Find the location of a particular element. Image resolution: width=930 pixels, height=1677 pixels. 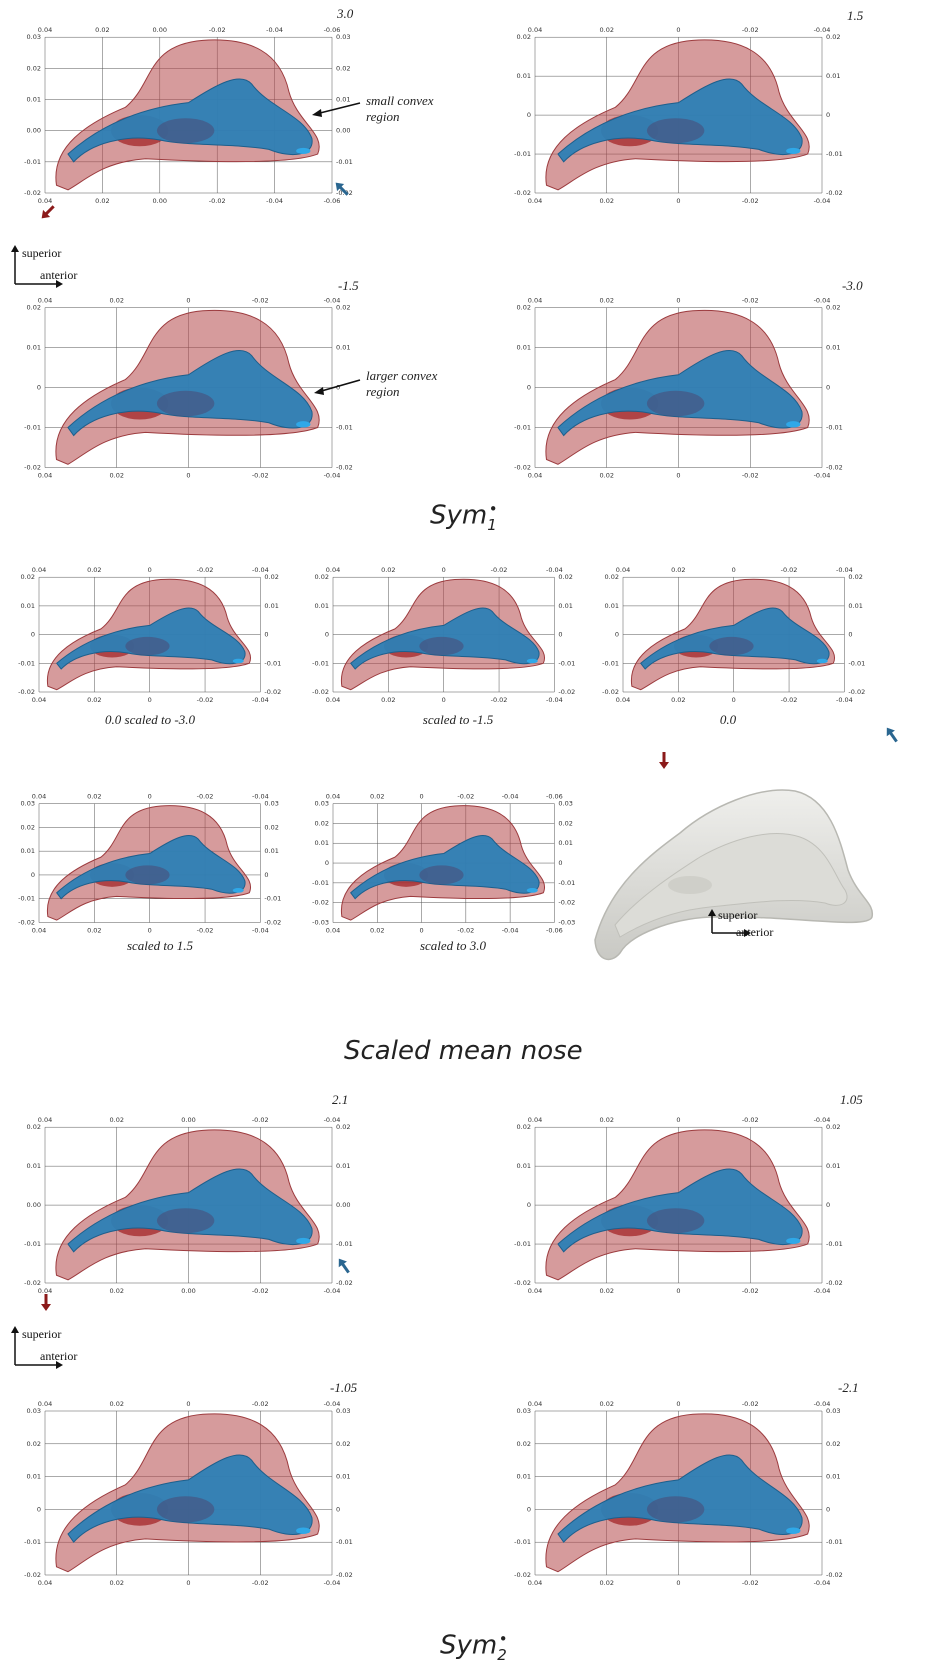

panel-value: -2.1 is located at coordinates (848, 1387).